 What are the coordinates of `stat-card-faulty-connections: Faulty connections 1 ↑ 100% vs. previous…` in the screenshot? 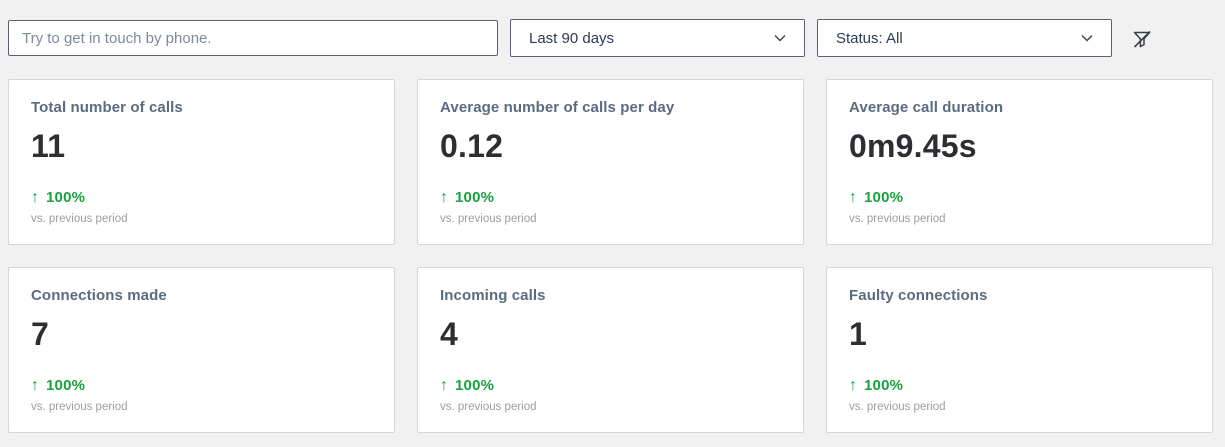 It's located at (1019, 350).